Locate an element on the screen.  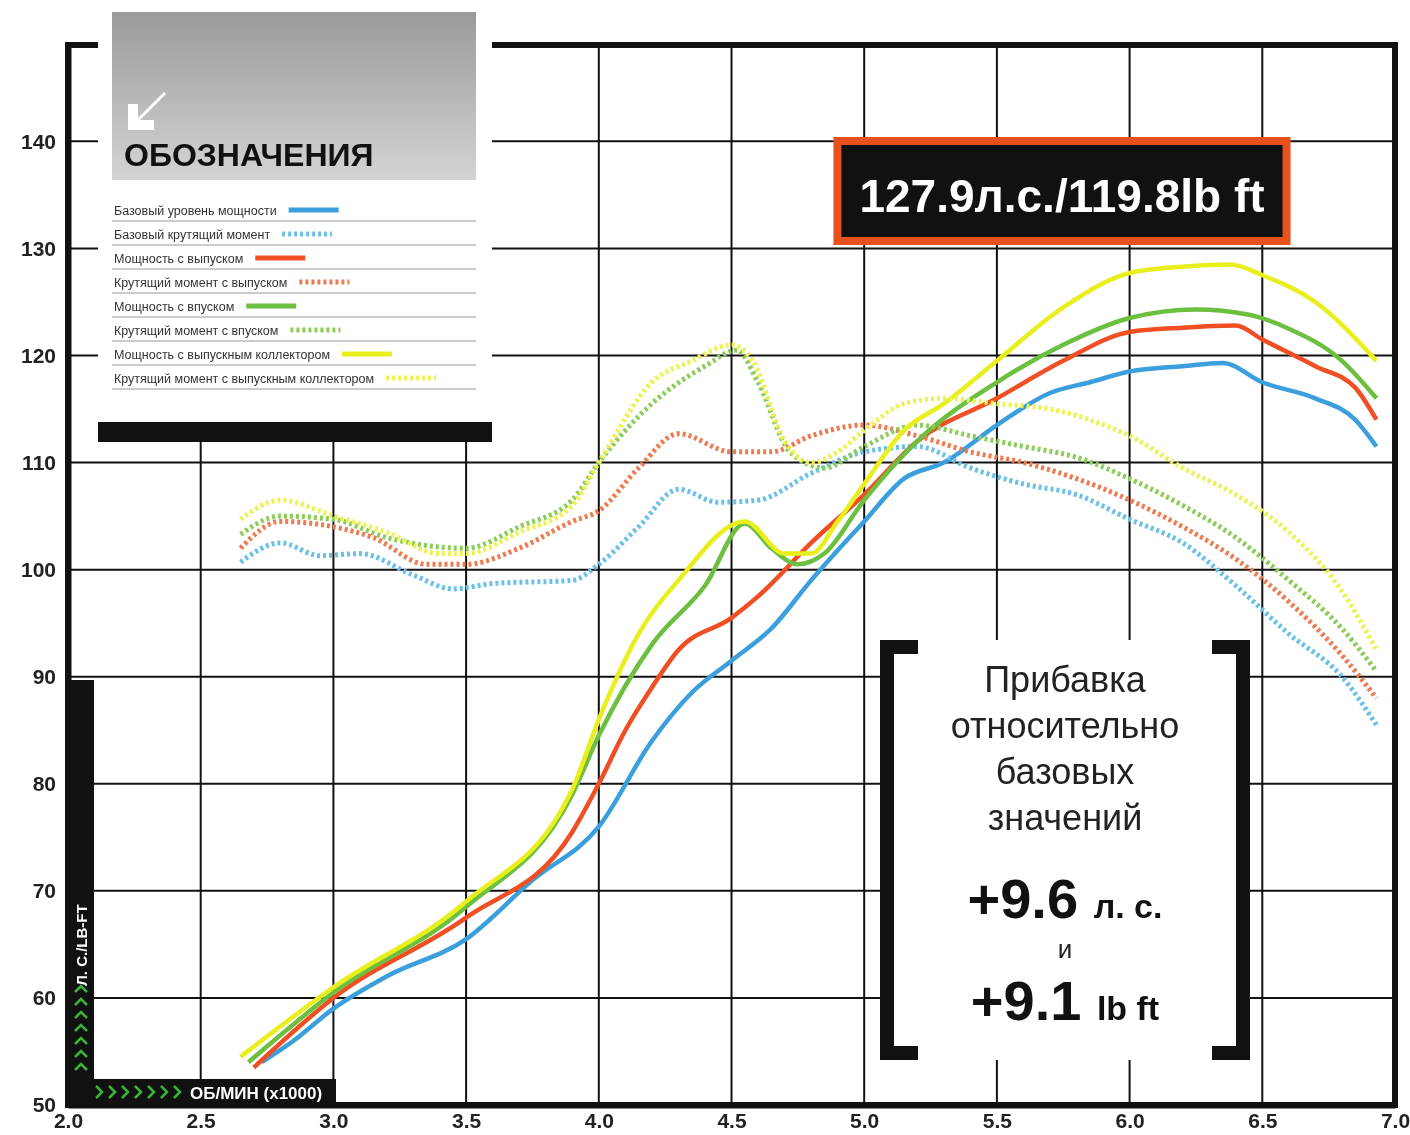
legend-label: Крутящий момент с выпускным коллектором is located at coordinates (244, 379).